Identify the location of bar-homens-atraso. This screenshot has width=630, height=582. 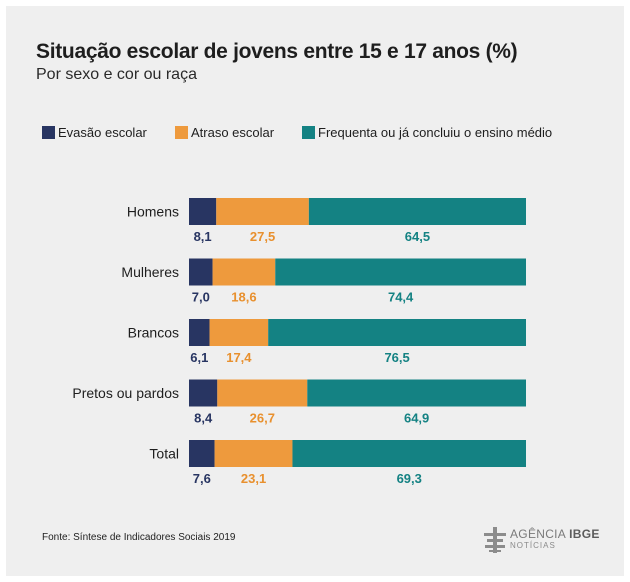
(262, 211).